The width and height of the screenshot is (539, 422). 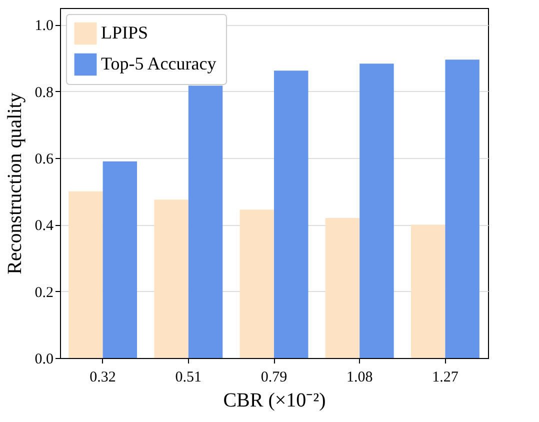 I want to click on y-tick-label: 0.2, so click(x=44, y=292).